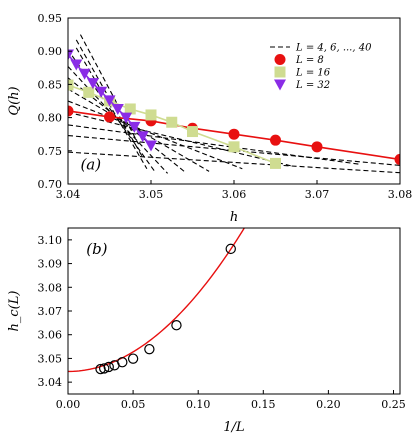  I want to click on y-tick-label-b-0: 3.04, so click(50, 382).